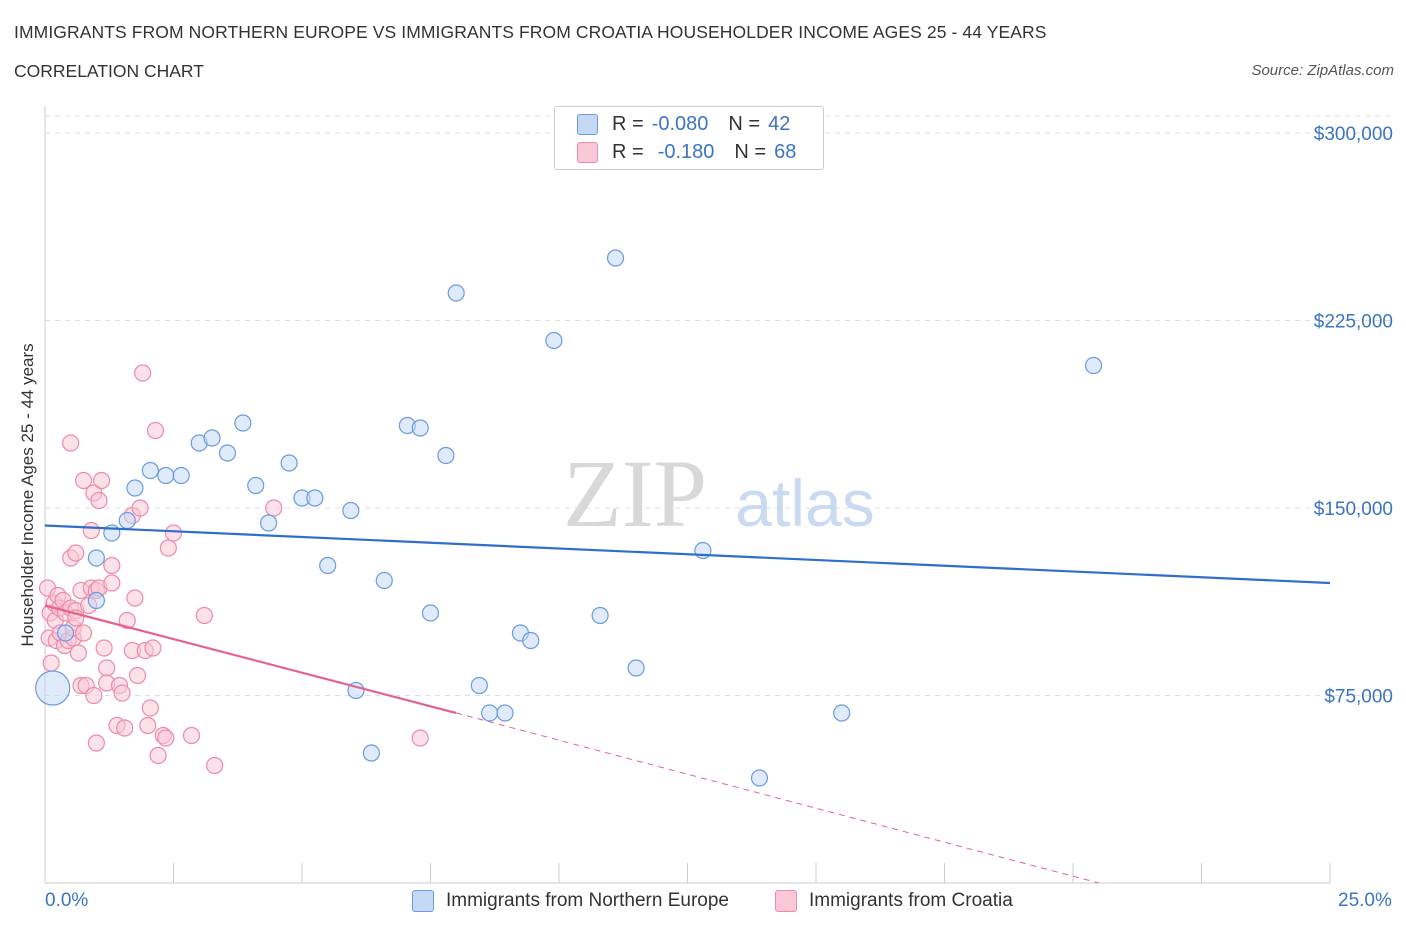  Describe the element at coordinates (1353, 509) in the screenshot. I see `y-tick-label: $150,000` at that location.